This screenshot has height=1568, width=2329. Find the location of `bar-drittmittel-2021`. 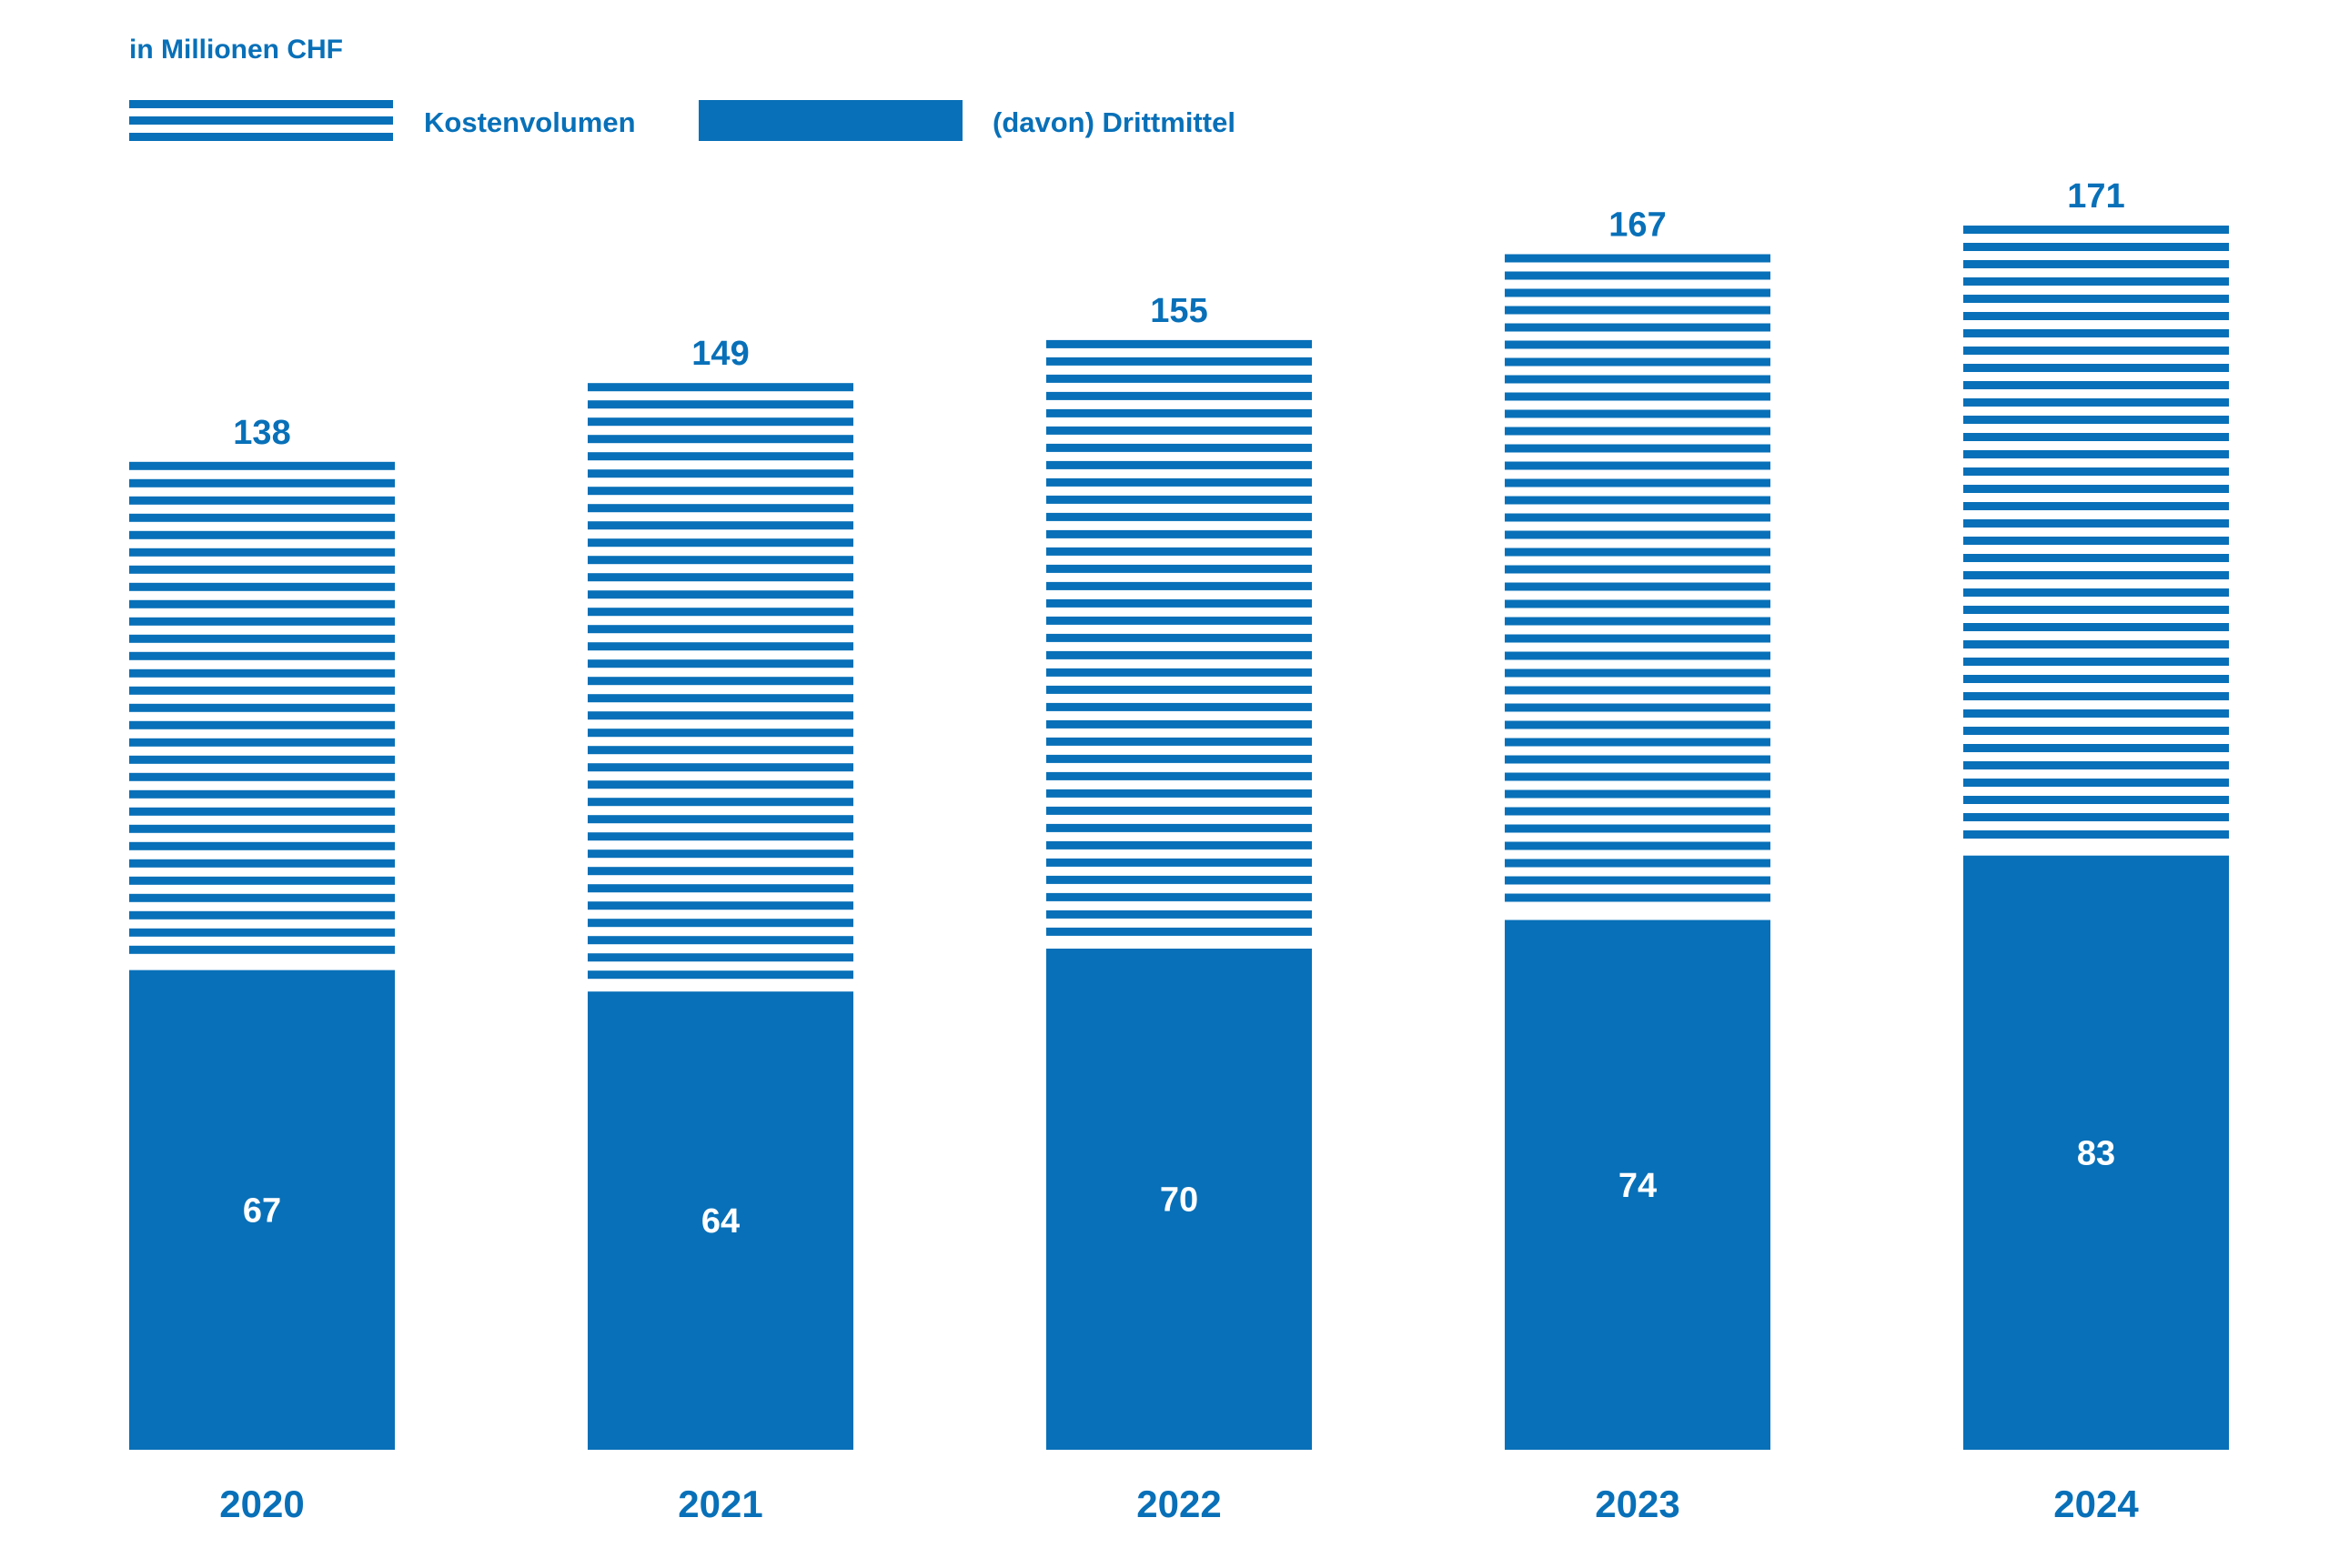

bar-drittmittel-2021 is located at coordinates (720, 1220).